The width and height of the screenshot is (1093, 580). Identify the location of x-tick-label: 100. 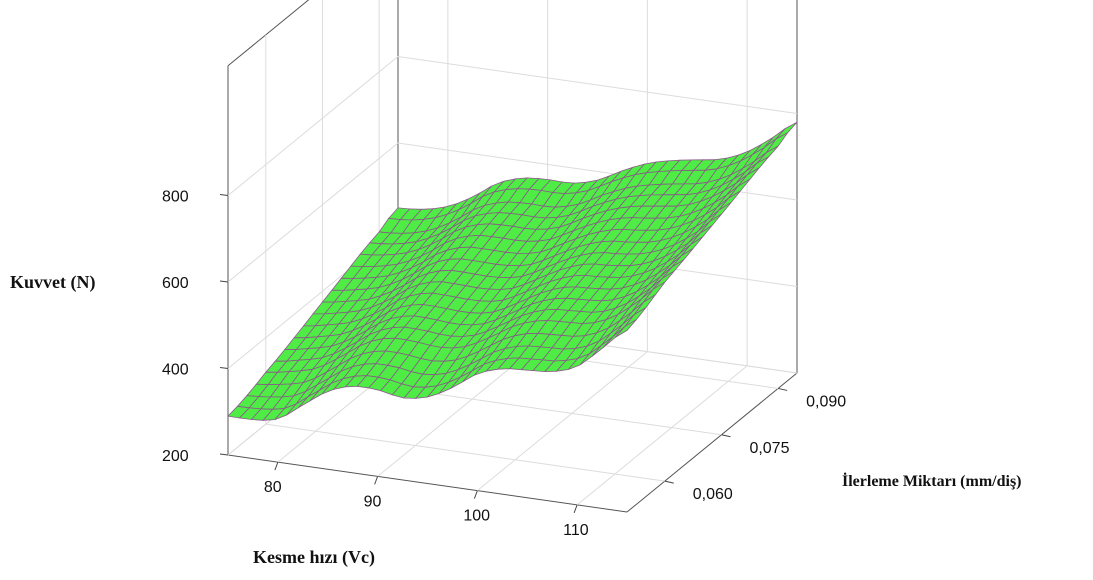
(476, 516).